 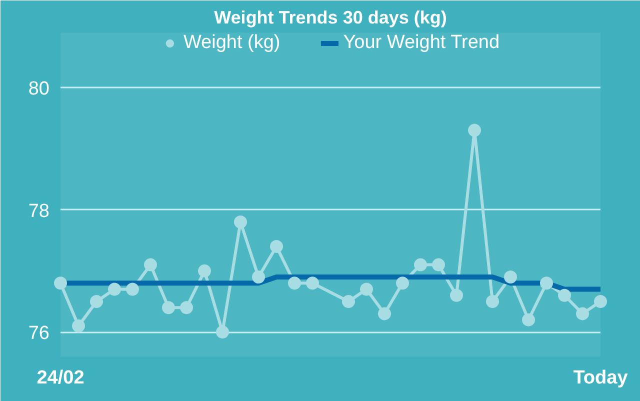 What do you see at coordinates (330, 18) in the screenshot?
I see `chart-title: Weight Trends 30 days (kg)` at bounding box center [330, 18].